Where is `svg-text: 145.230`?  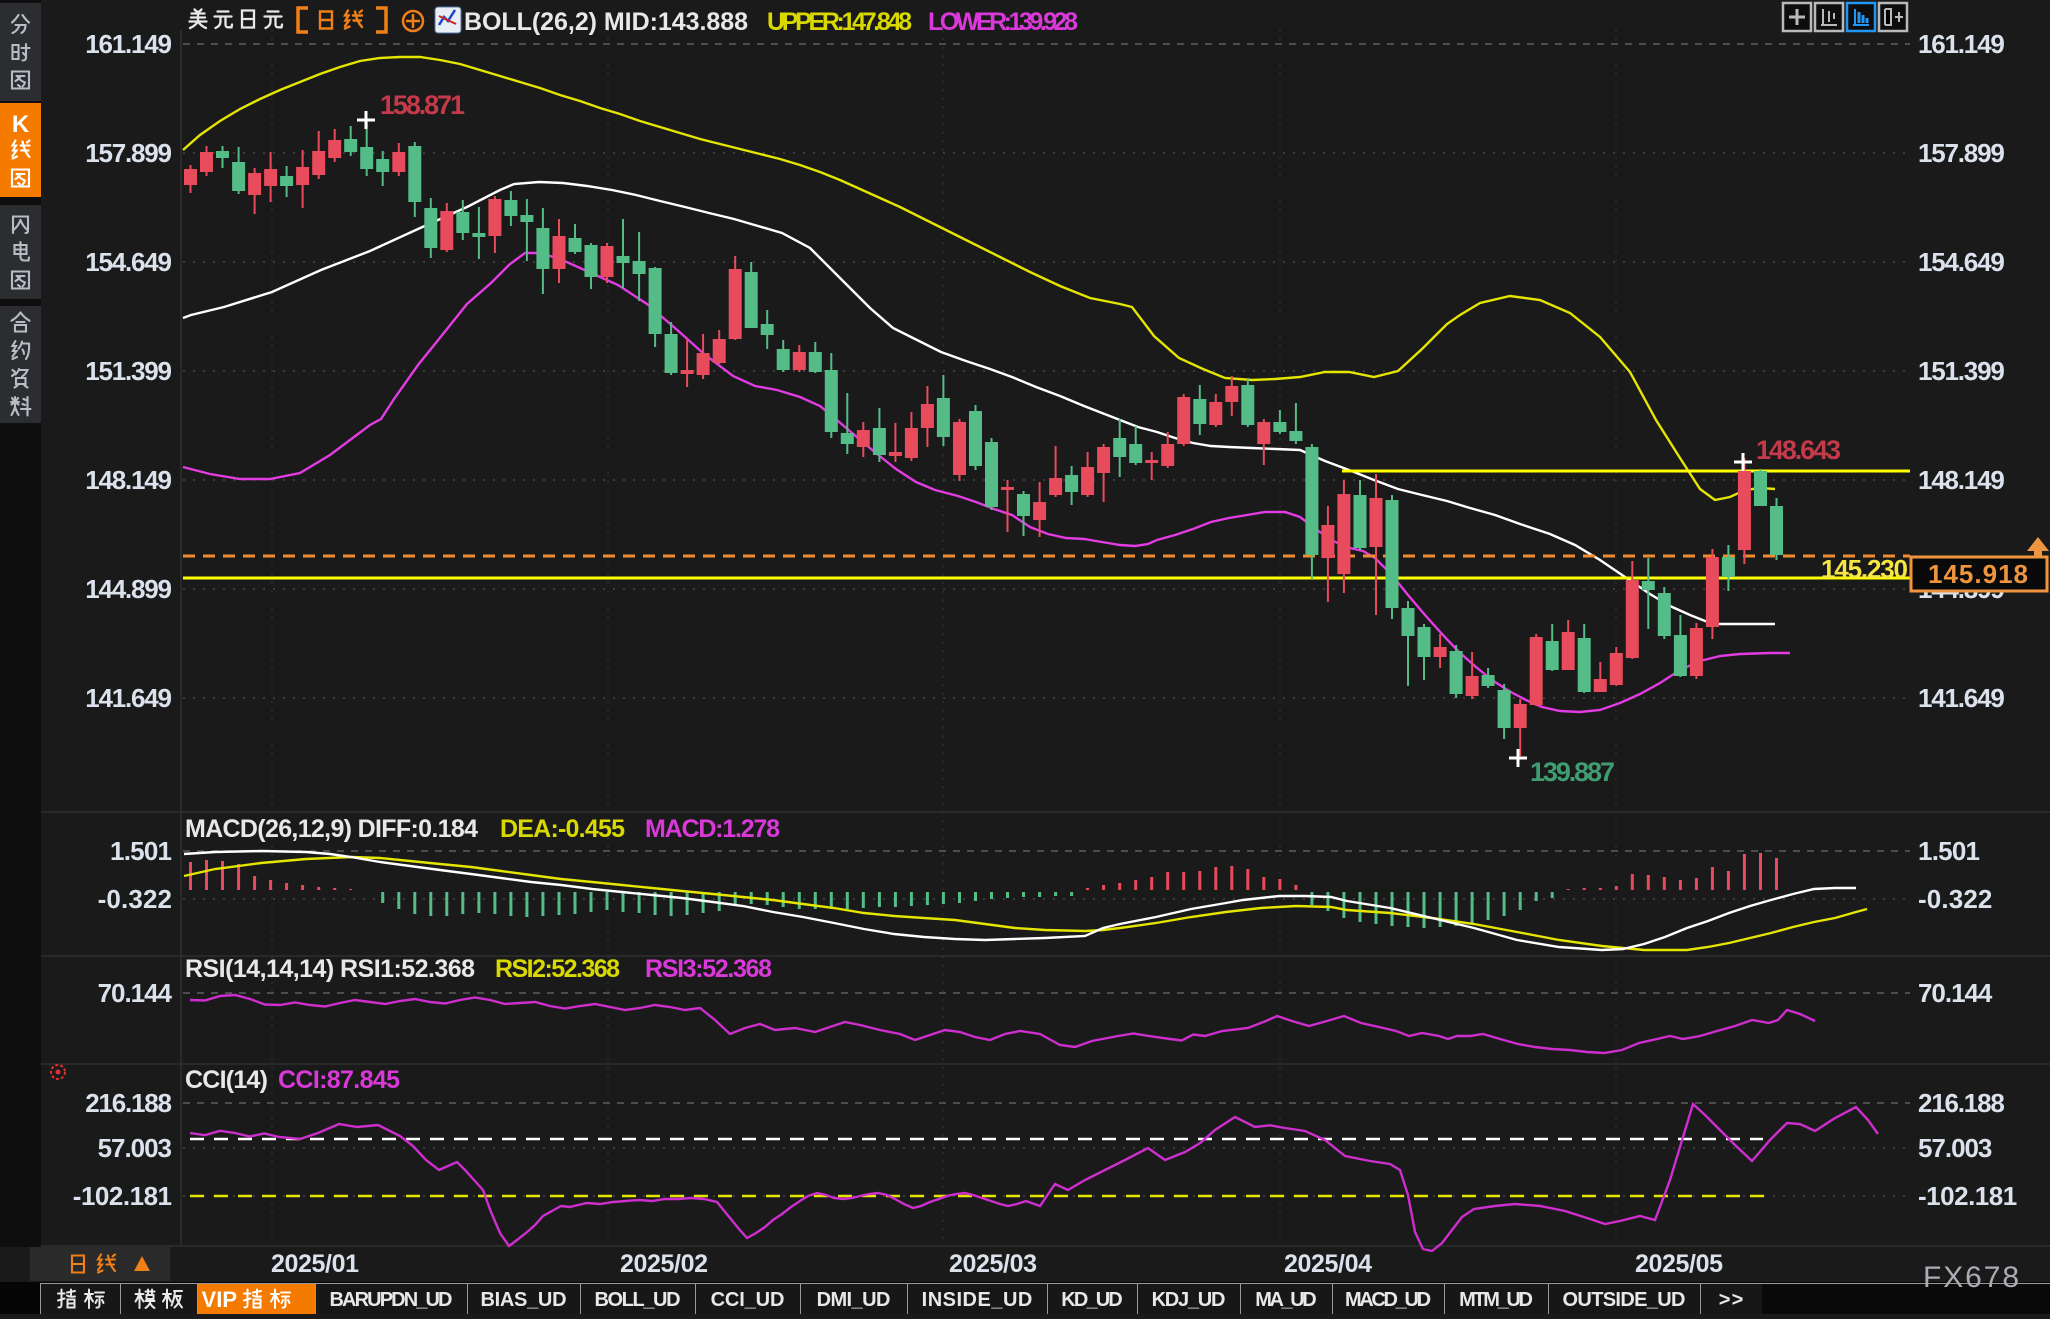
svg-text: 145.230 is located at coordinates (1864, 569).